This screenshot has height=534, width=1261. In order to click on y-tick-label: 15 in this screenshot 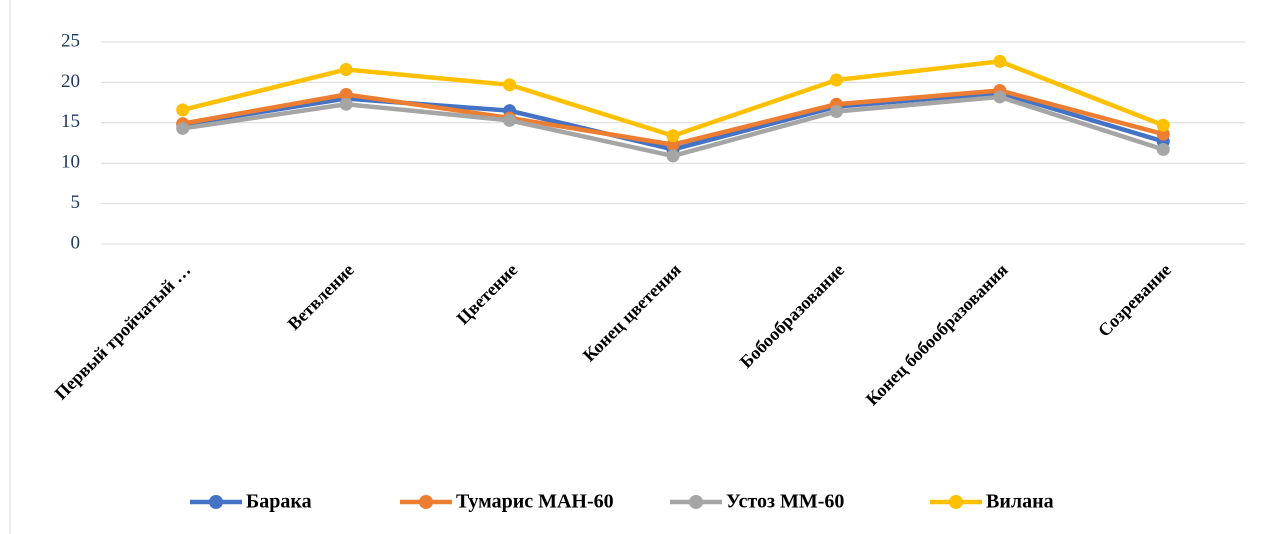, I will do `click(70, 121)`.